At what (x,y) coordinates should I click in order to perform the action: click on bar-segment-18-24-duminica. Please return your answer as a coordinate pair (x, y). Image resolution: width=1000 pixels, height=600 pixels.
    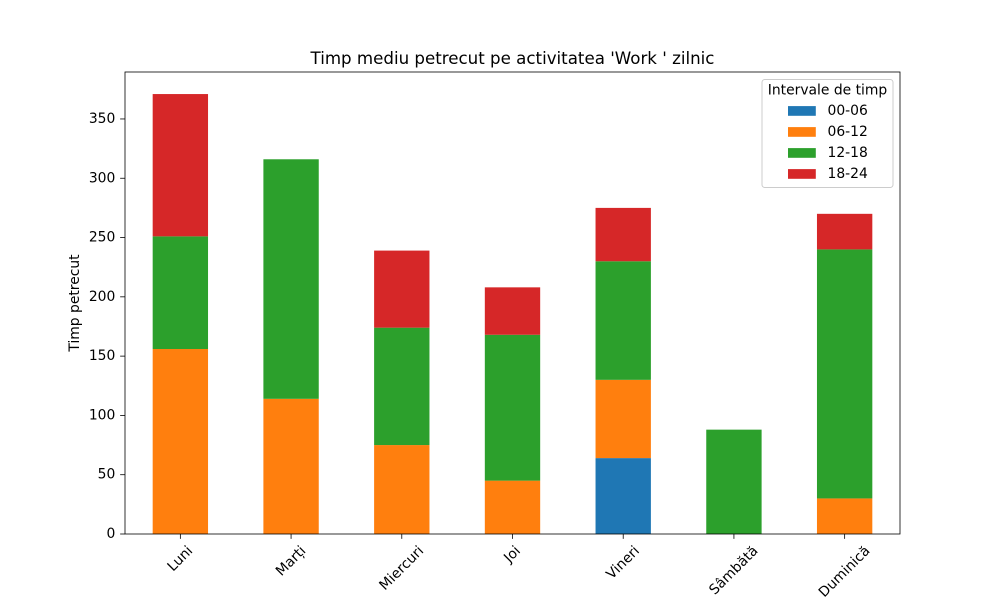
    Looking at the image, I should click on (844, 231).